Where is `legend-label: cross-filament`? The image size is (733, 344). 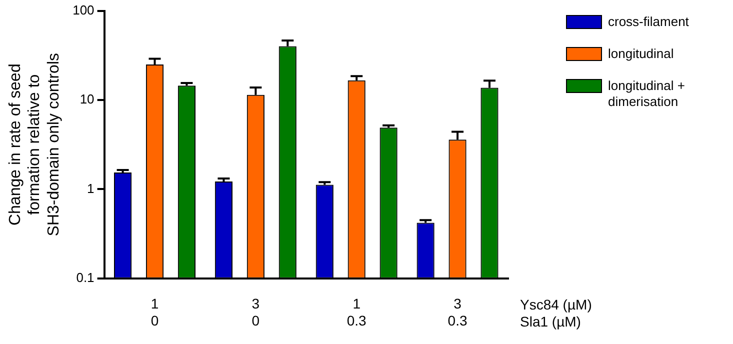 legend-label: cross-filament is located at coordinates (648, 22).